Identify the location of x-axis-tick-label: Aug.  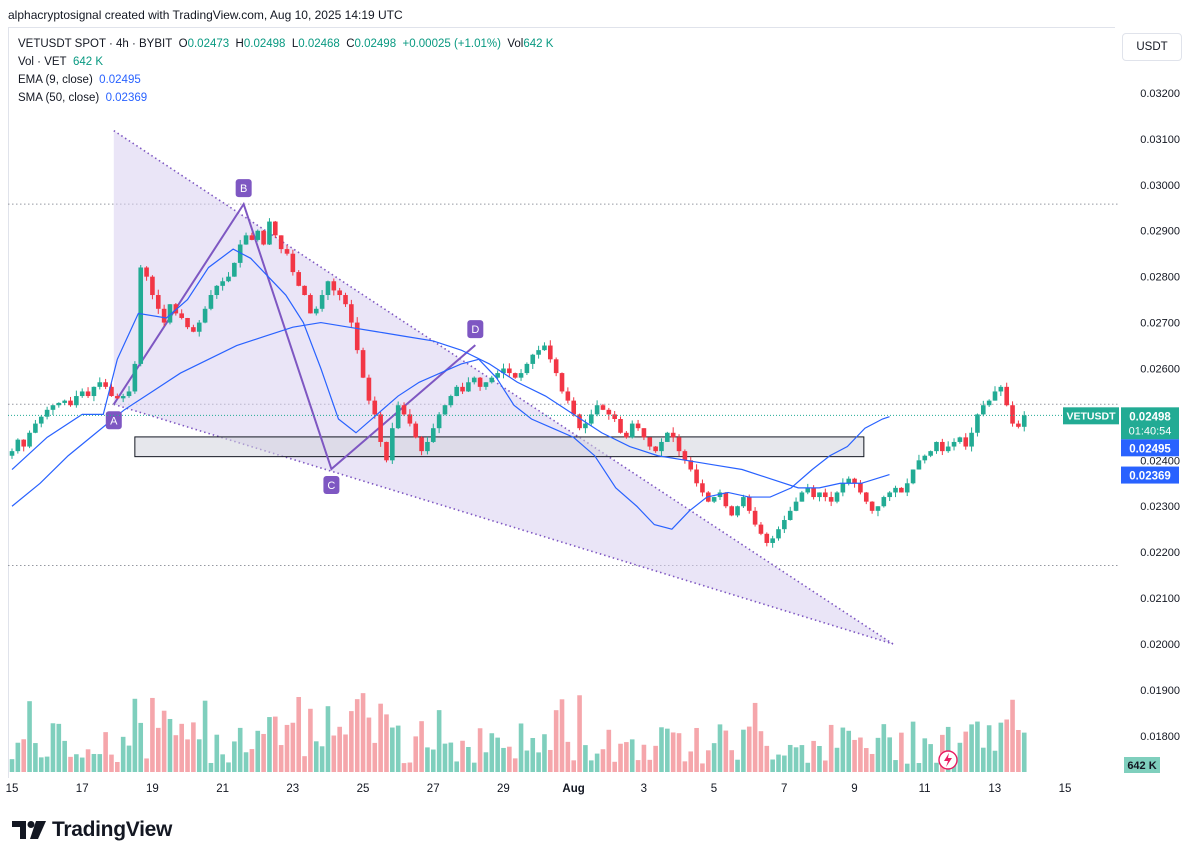
(573, 789).